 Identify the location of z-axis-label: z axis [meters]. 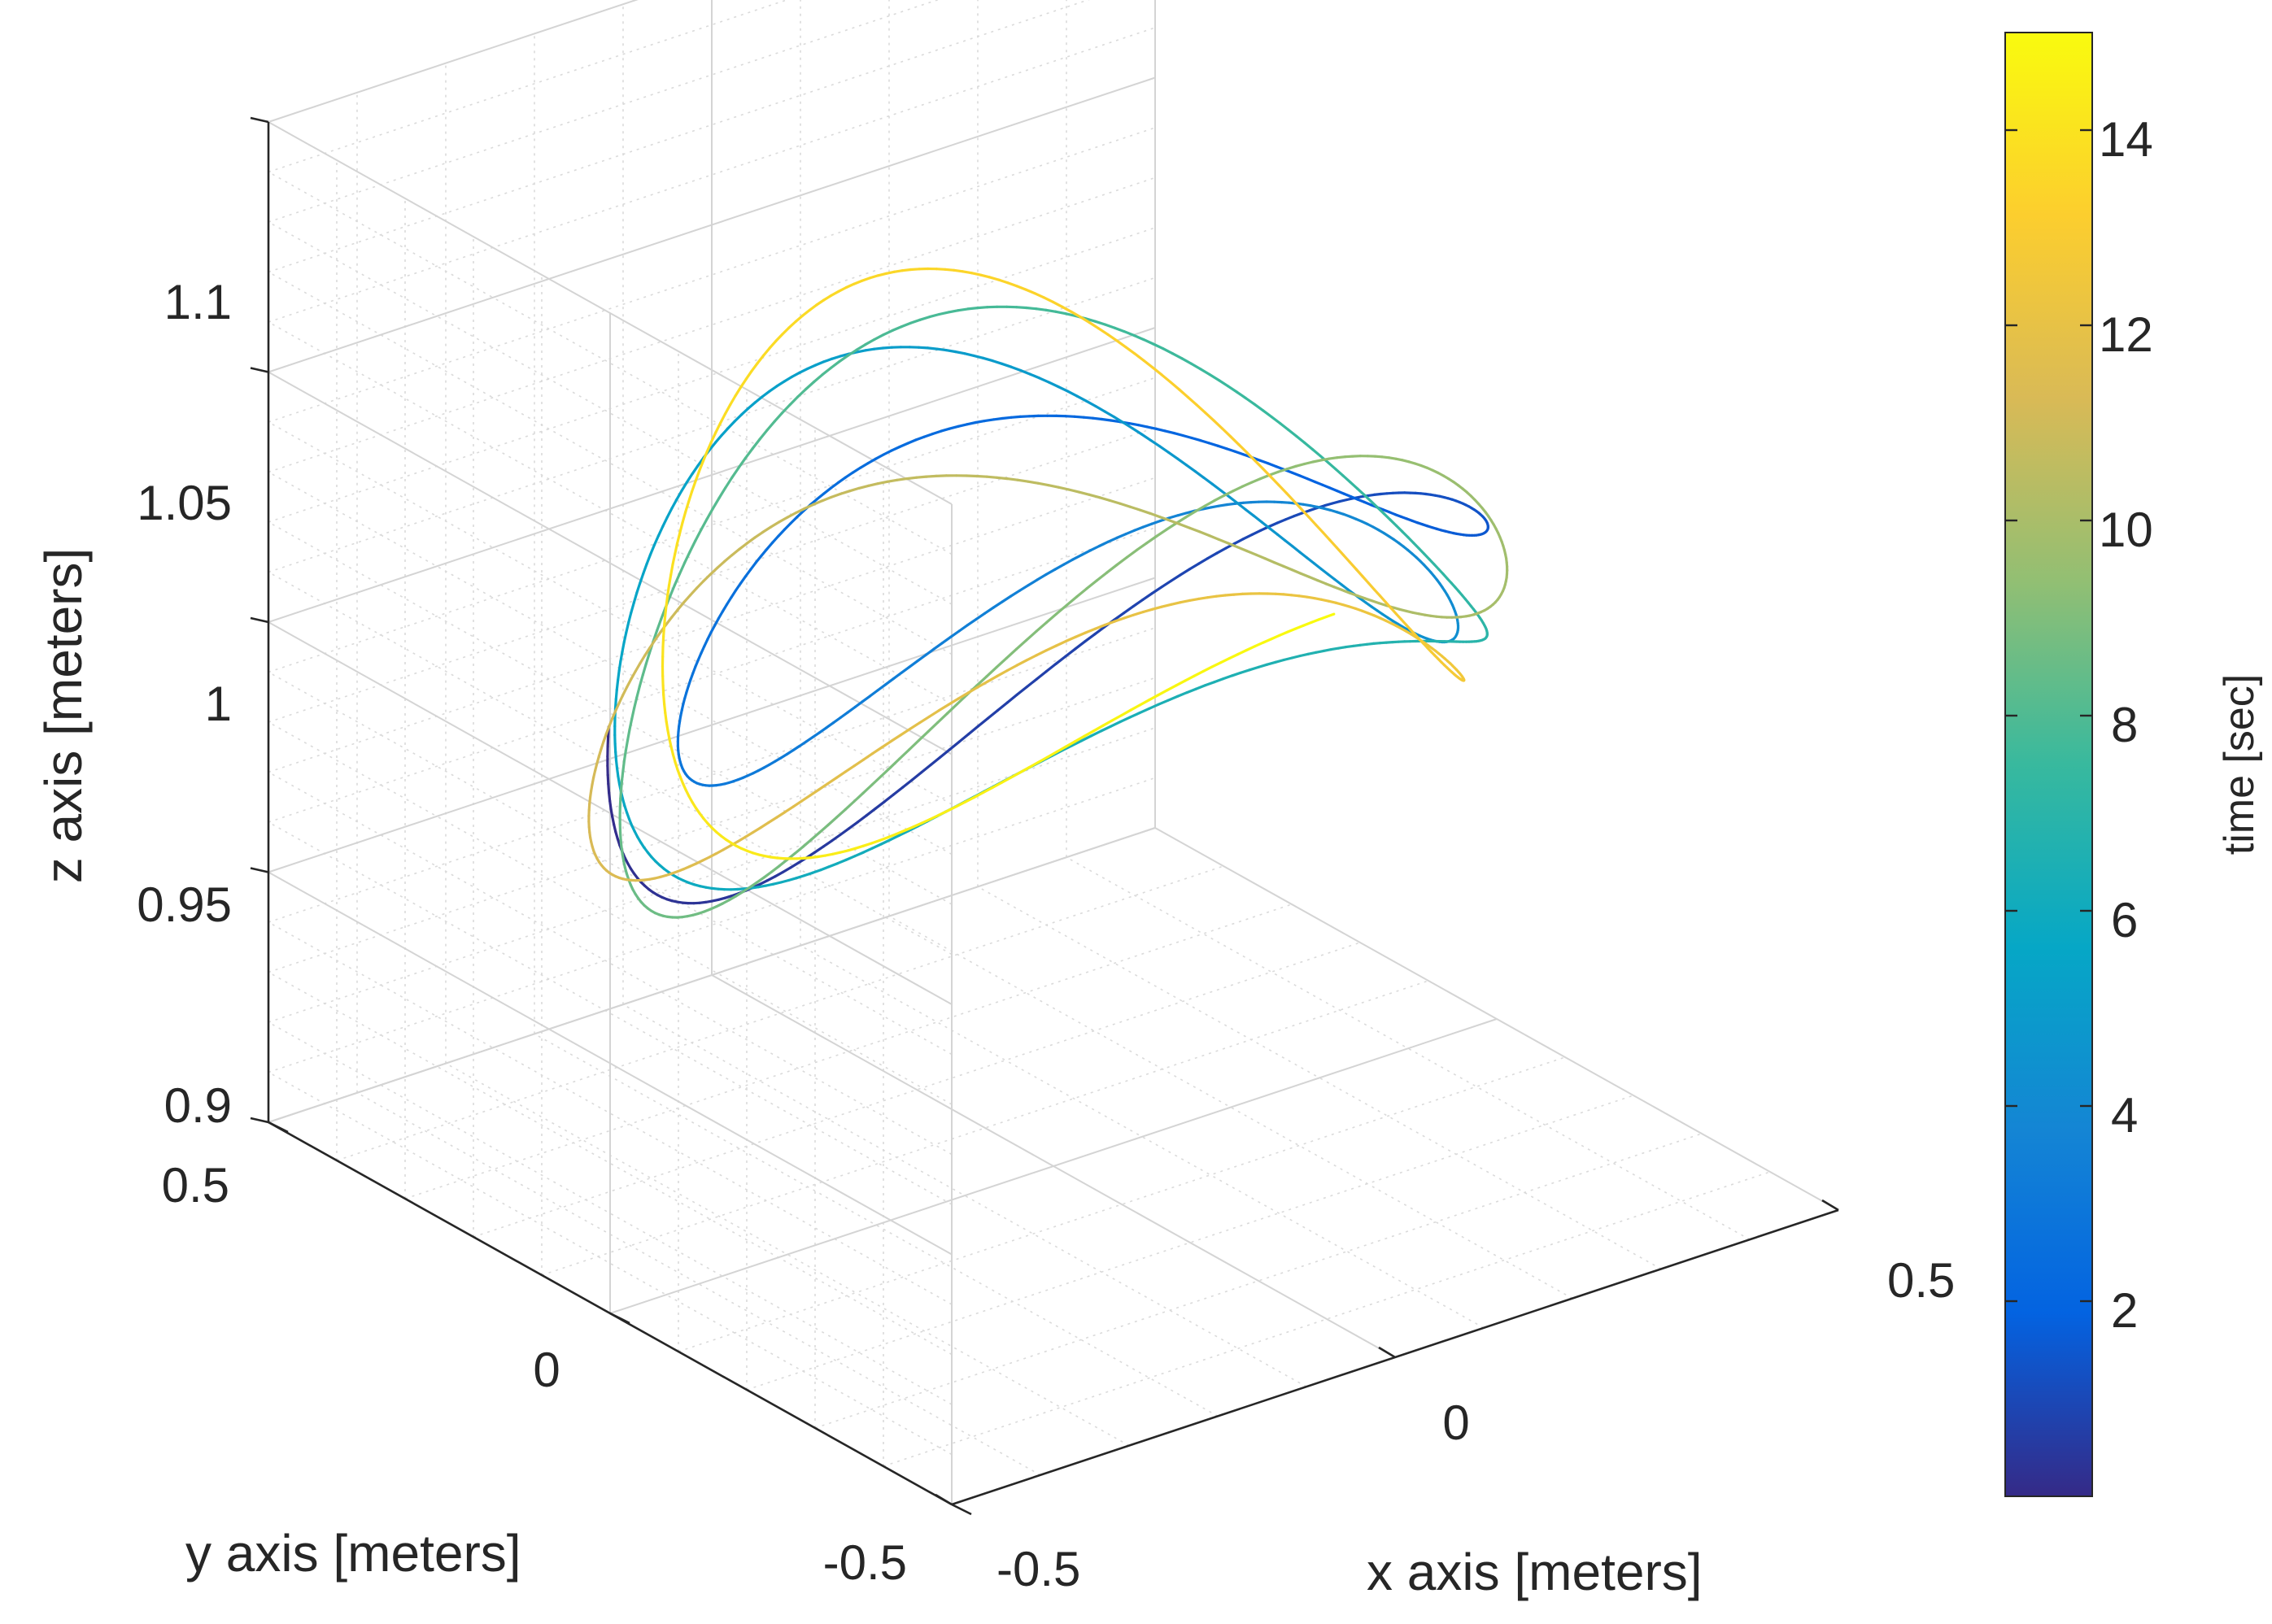
(64, 716).